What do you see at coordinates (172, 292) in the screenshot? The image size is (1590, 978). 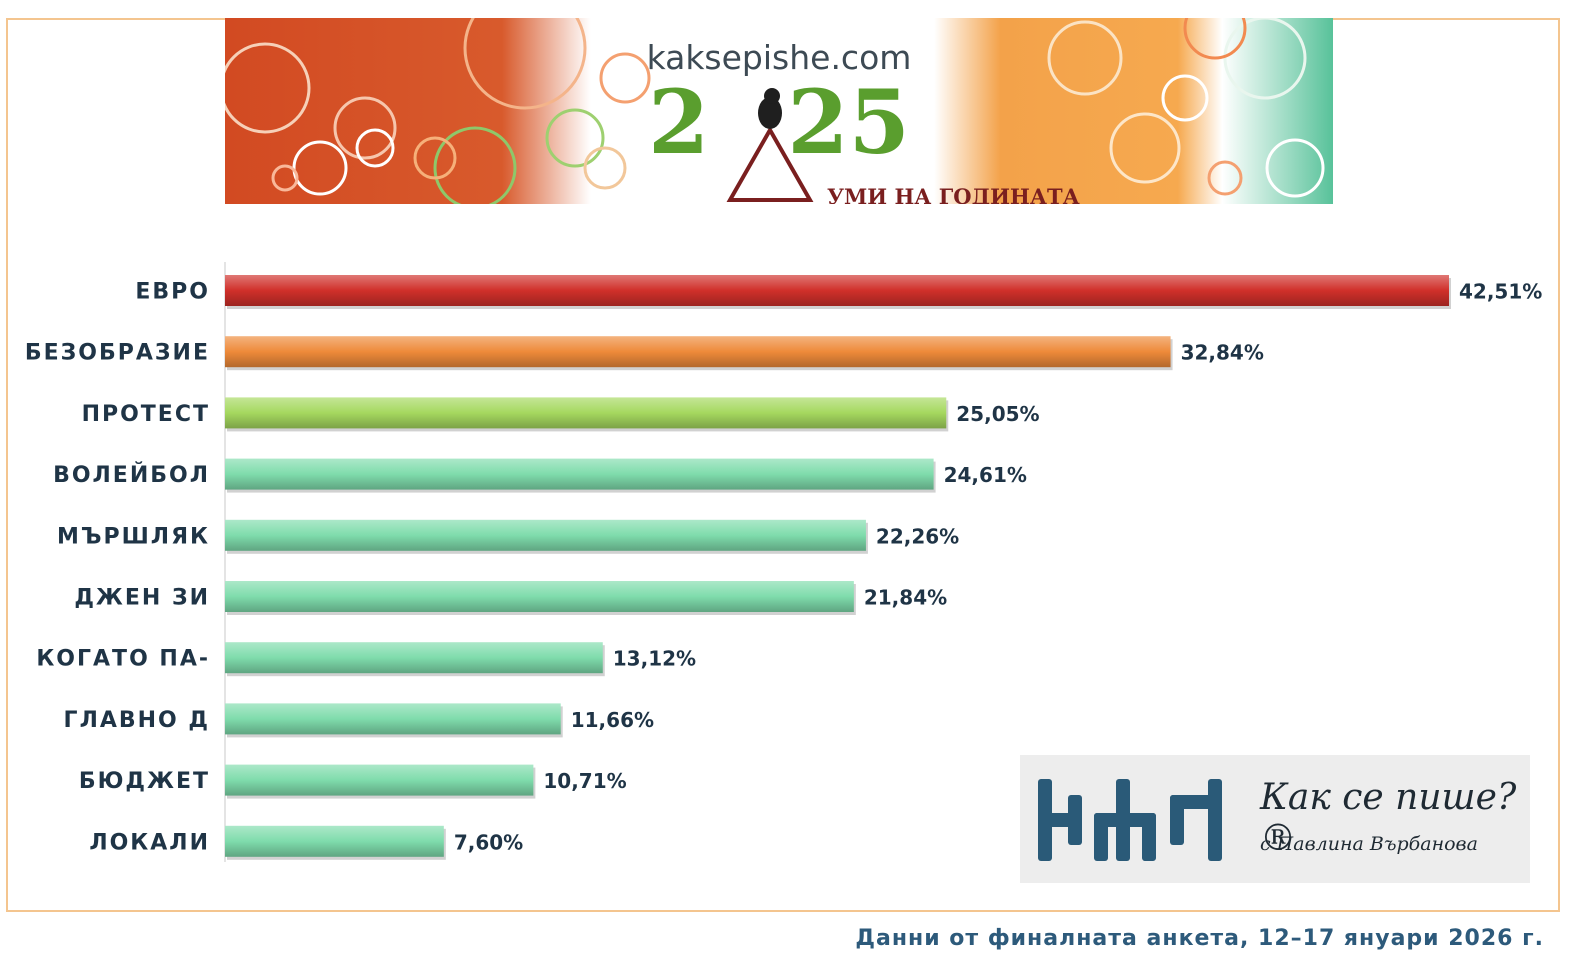 I see `category-label: ЕВРО` at bounding box center [172, 292].